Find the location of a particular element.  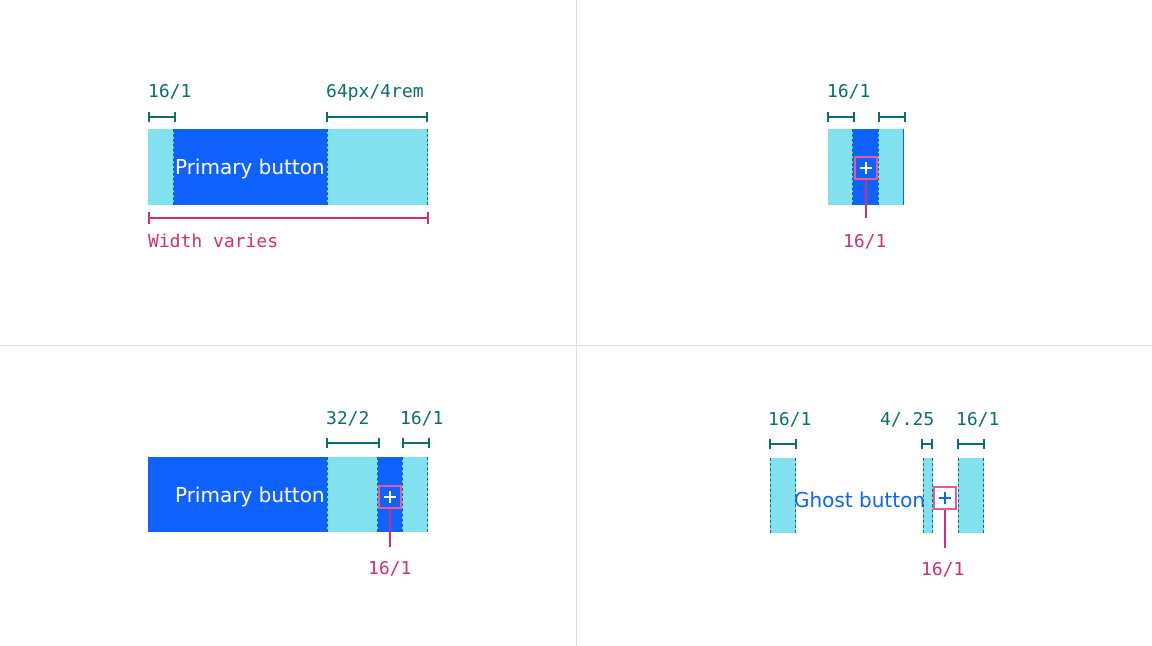

gap-label: 4/.25 is located at coordinates (907, 419).